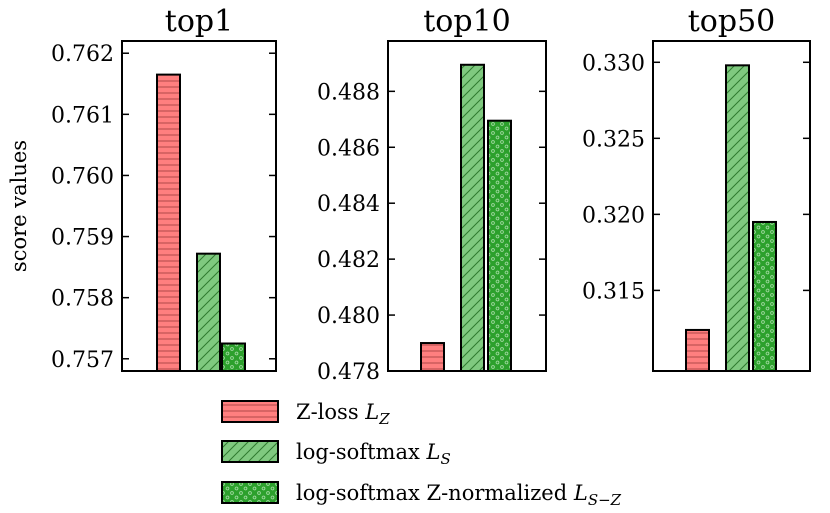 The width and height of the screenshot is (830, 513). What do you see at coordinates (613, 63) in the screenshot?
I see `y-tick-label: 0.330` at bounding box center [613, 63].